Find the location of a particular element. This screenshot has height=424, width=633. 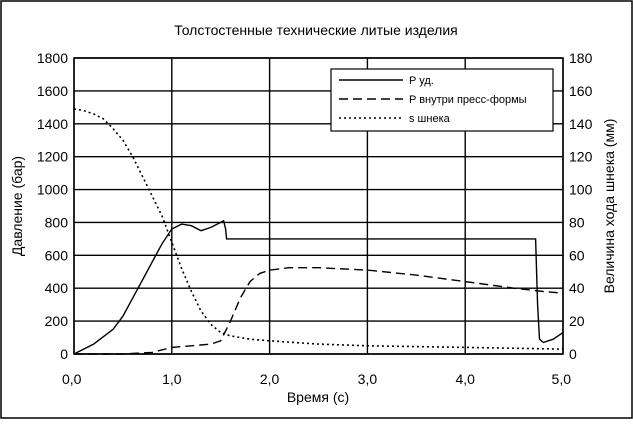

y-left-tick-label: 1600 is located at coordinates (52, 91).